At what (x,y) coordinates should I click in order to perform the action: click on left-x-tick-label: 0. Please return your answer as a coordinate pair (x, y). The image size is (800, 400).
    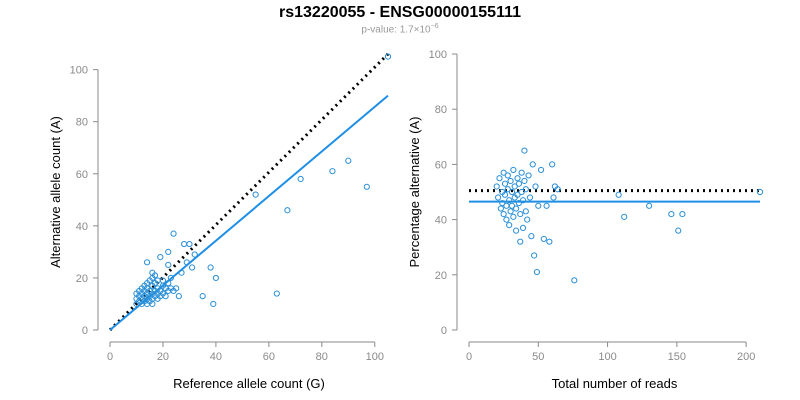
    Looking at the image, I should click on (110, 357).